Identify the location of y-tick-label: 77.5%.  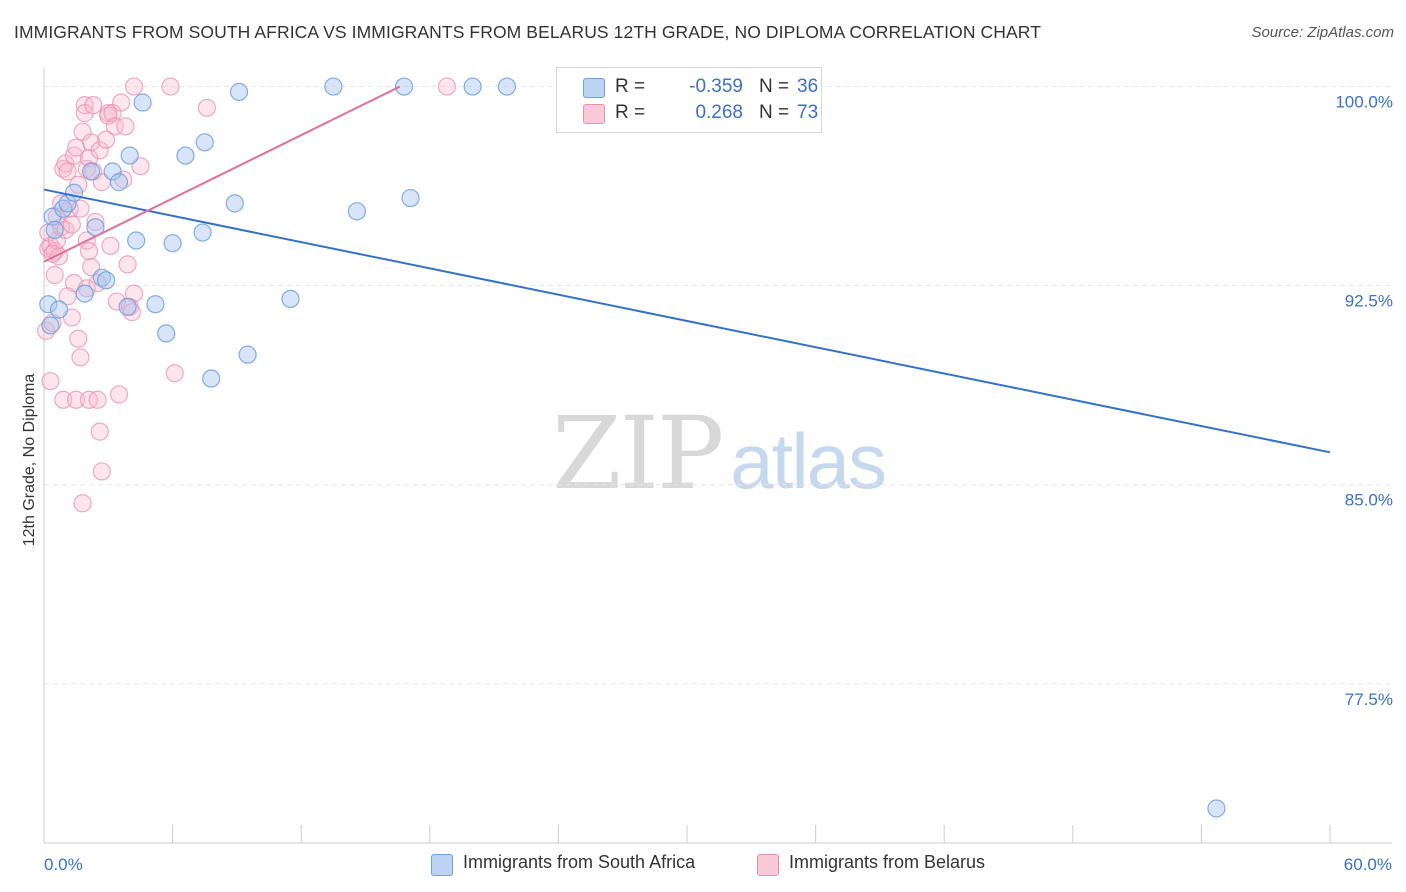
(1369, 699).